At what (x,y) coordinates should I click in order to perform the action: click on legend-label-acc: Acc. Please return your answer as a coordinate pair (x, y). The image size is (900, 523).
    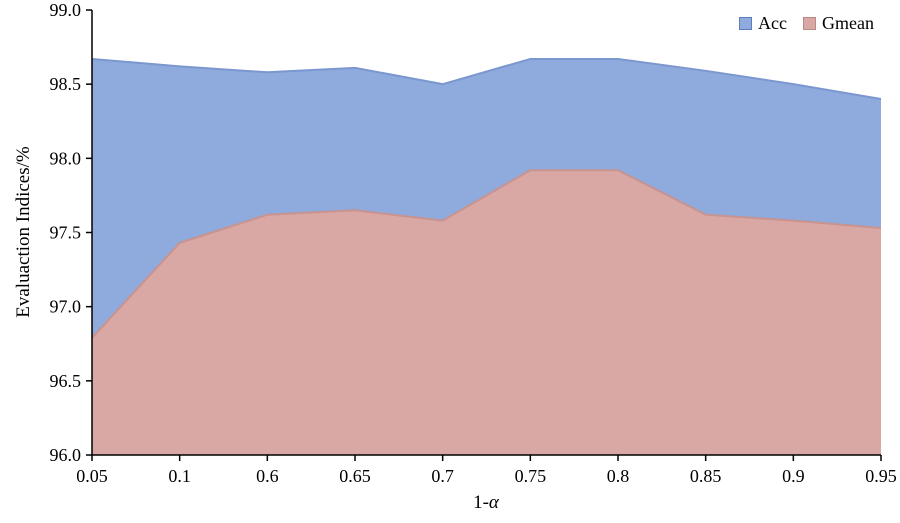
    Looking at the image, I should click on (773, 23).